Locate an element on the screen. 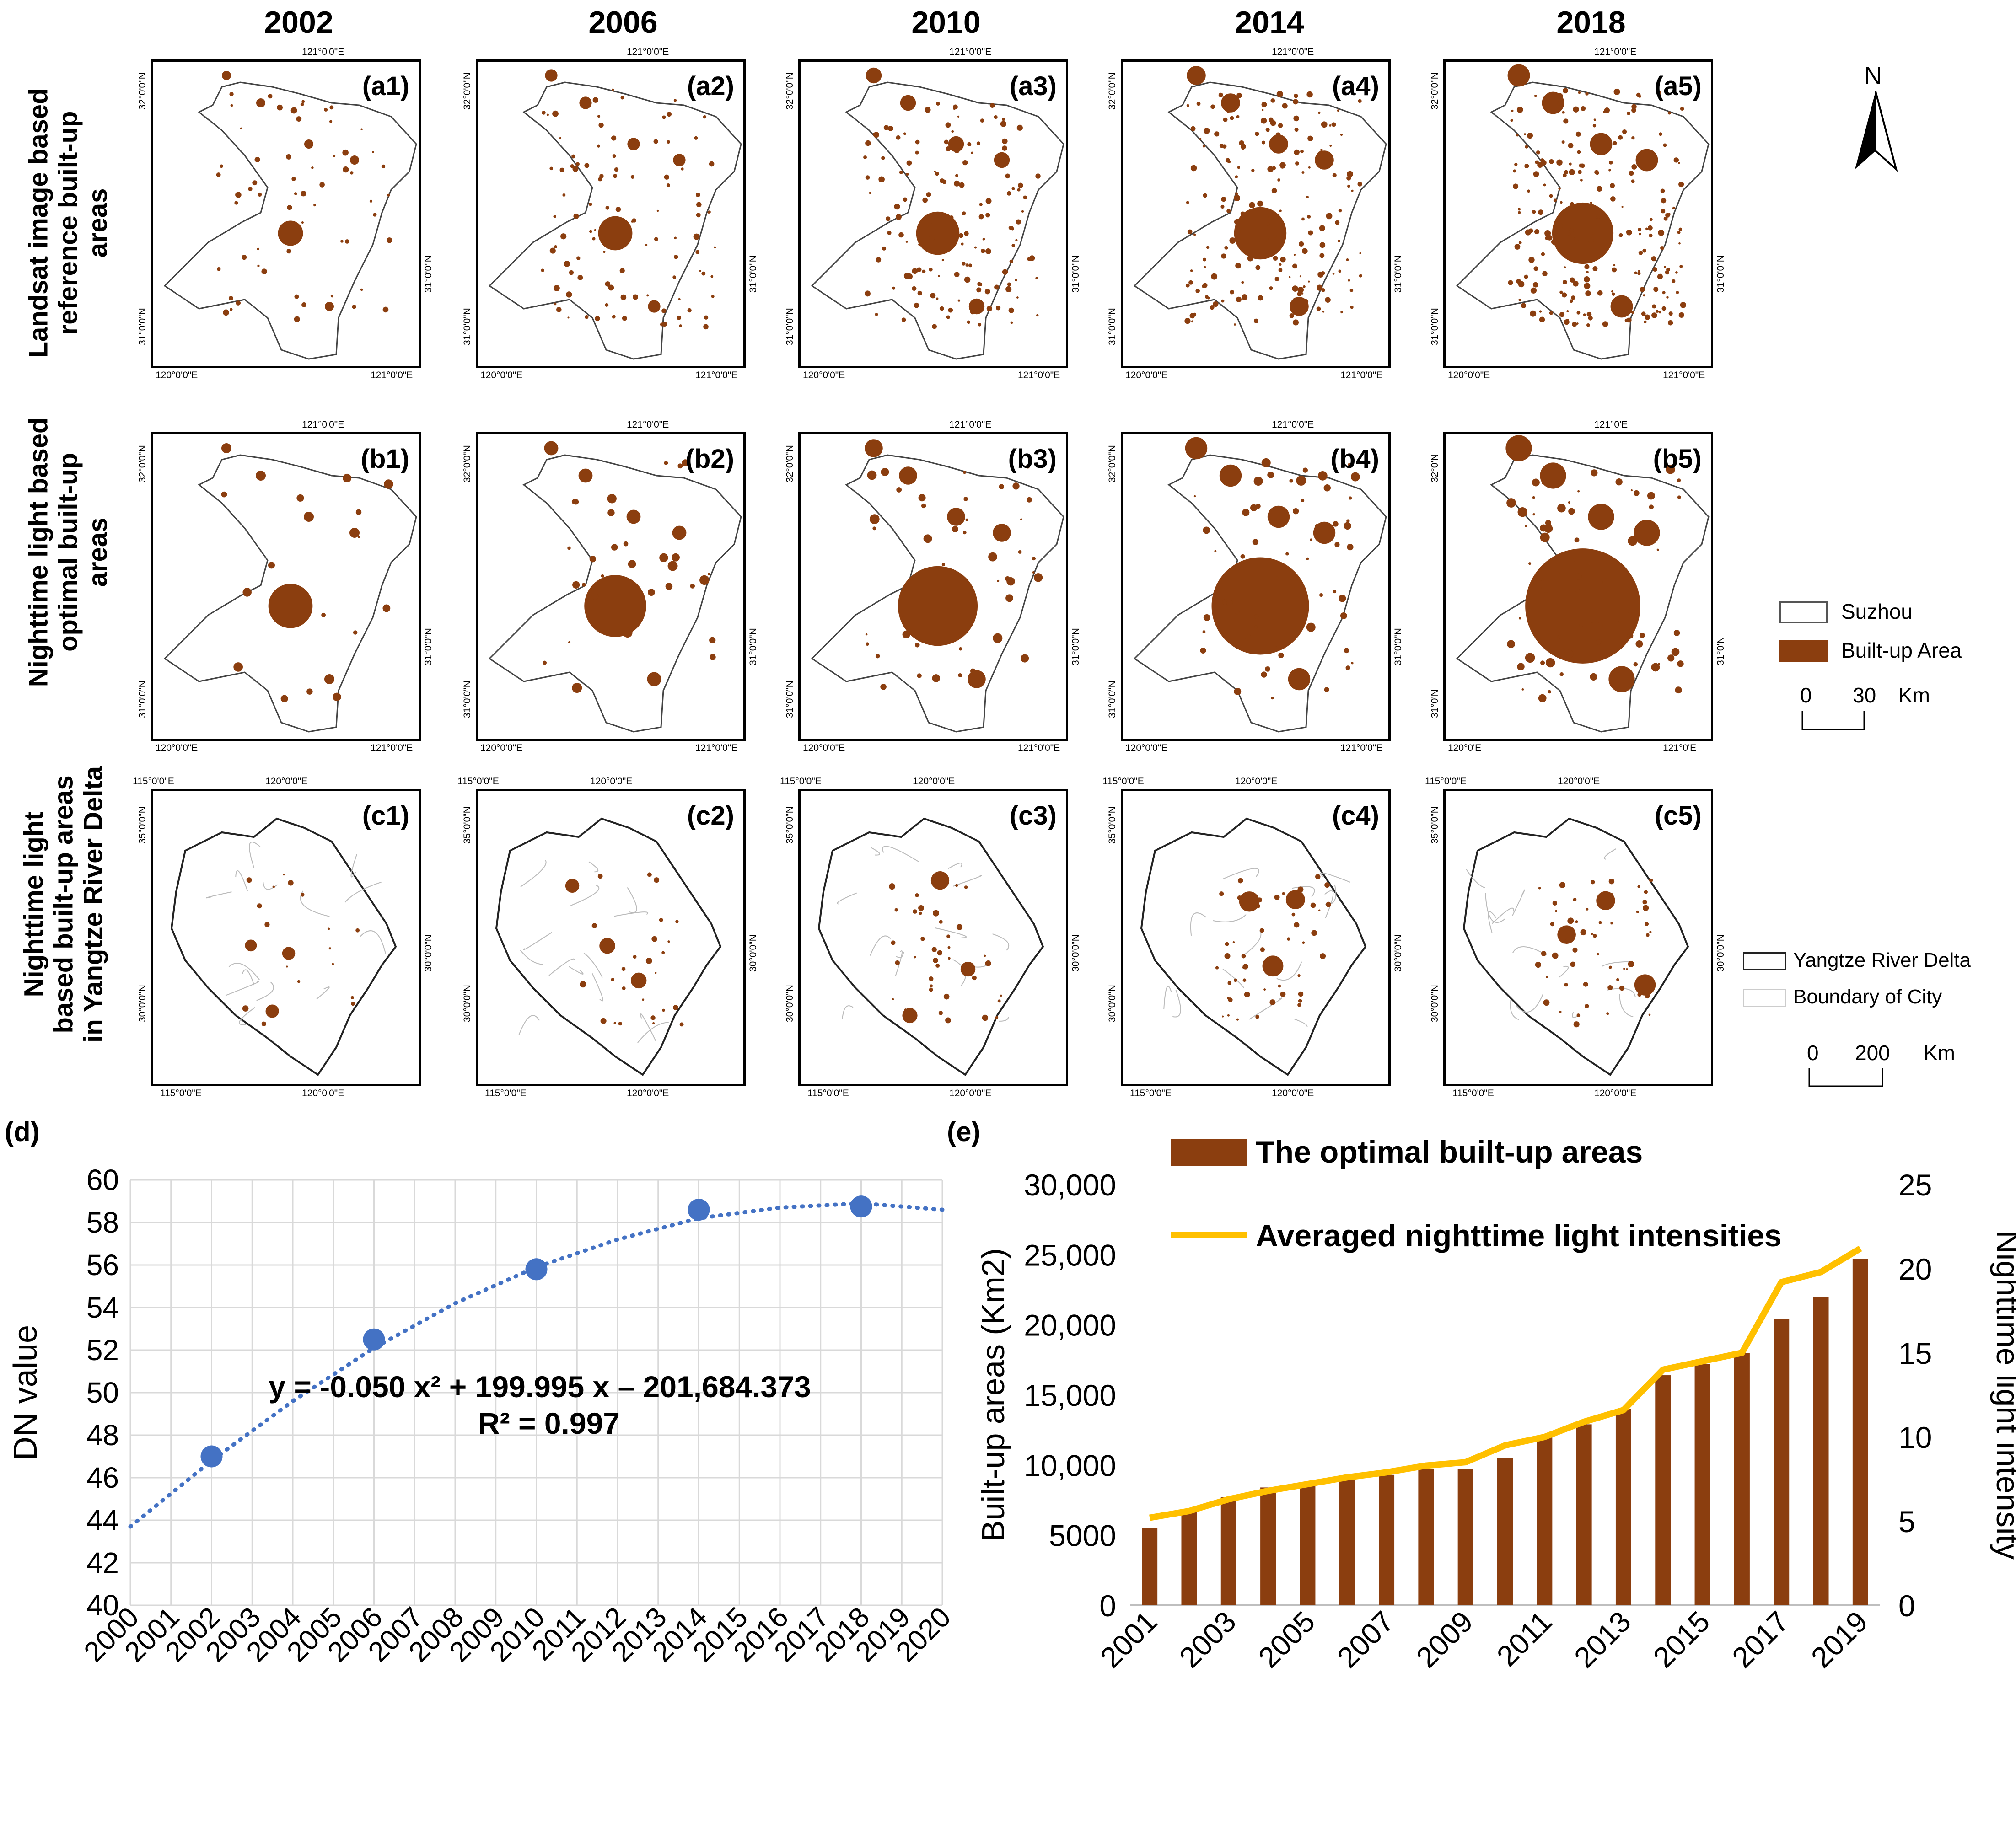 The image size is (2016, 1828). legend-suzhou-scale-0: 0 is located at coordinates (1806, 695).